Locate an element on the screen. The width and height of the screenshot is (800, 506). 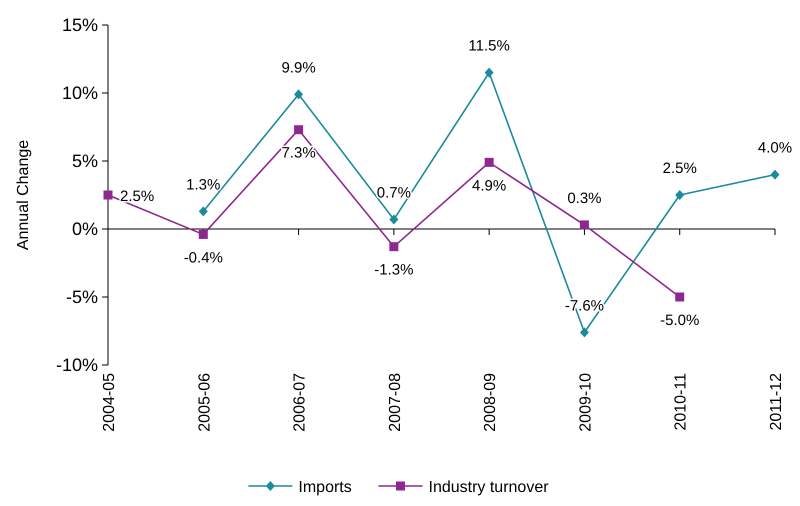
x-tick-label: 2007-08 is located at coordinates (395, 402).